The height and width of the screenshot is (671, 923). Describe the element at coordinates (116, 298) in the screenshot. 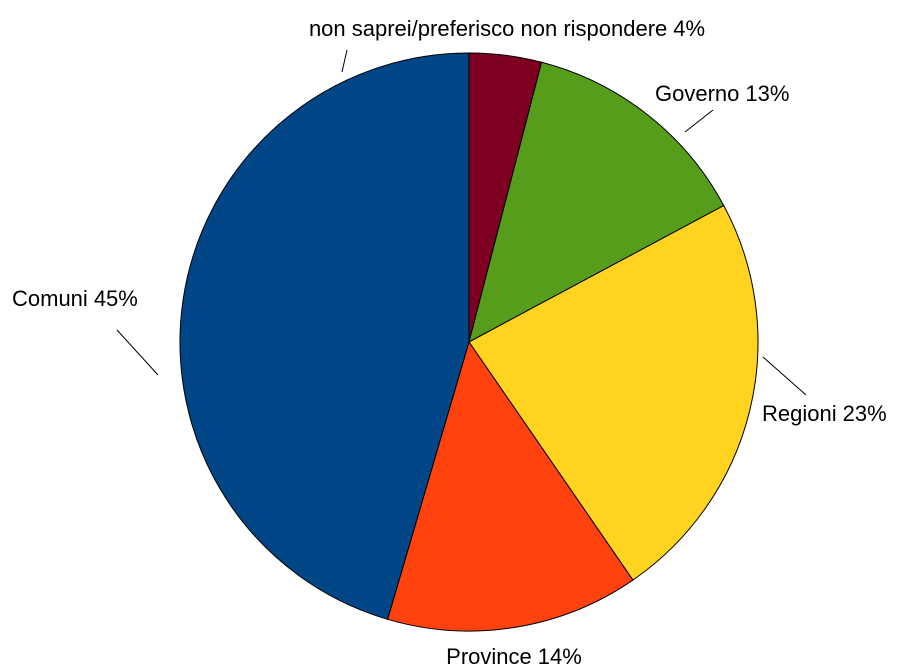

I see `slice-value: 45%` at that location.